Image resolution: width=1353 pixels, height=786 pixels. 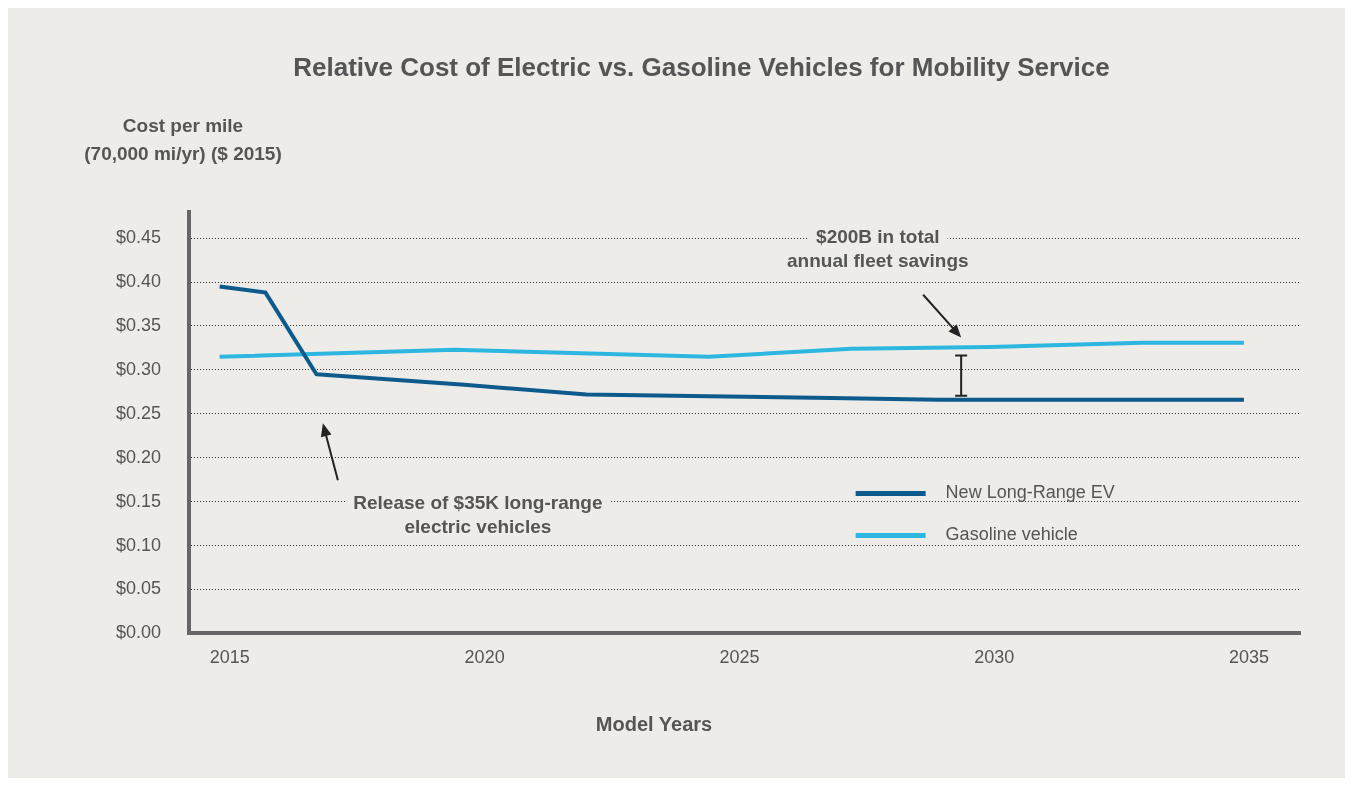 What do you see at coordinates (139, 324) in the screenshot?
I see `y-tick-label: $0.35` at bounding box center [139, 324].